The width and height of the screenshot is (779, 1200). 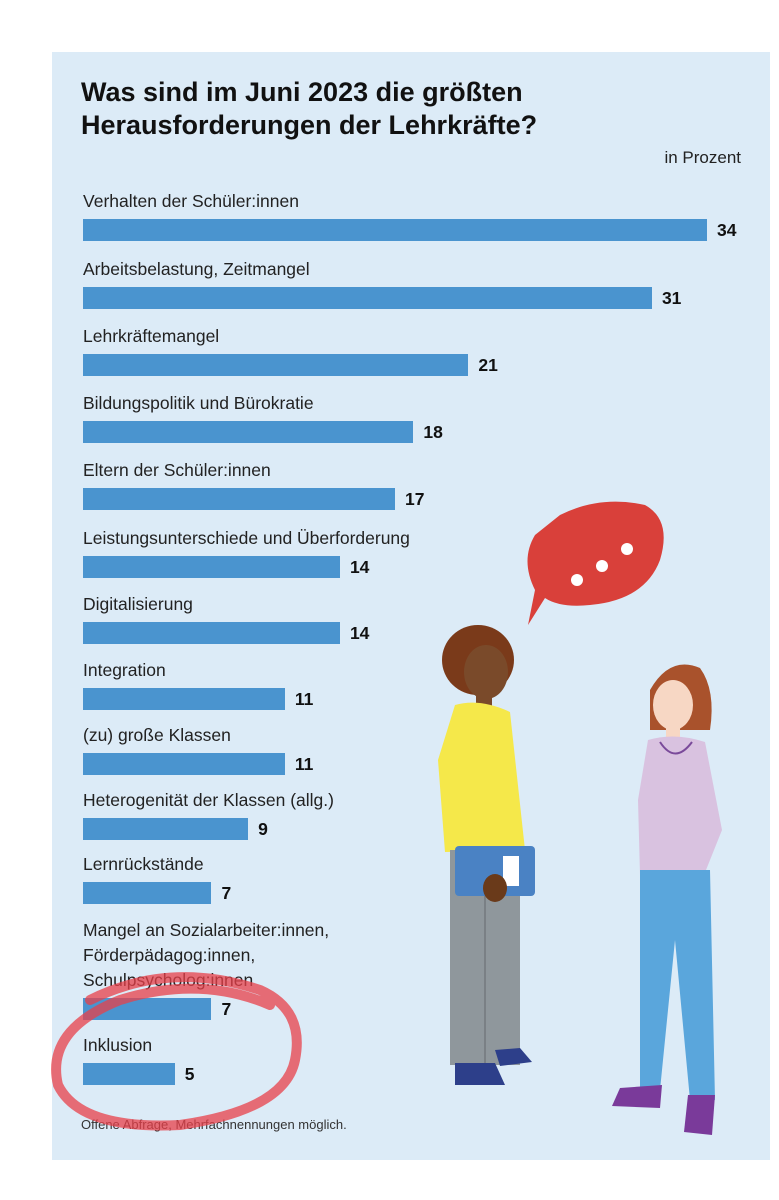 What do you see at coordinates (176, 1051) in the screenshot?
I see `circle-annotation` at bounding box center [176, 1051].